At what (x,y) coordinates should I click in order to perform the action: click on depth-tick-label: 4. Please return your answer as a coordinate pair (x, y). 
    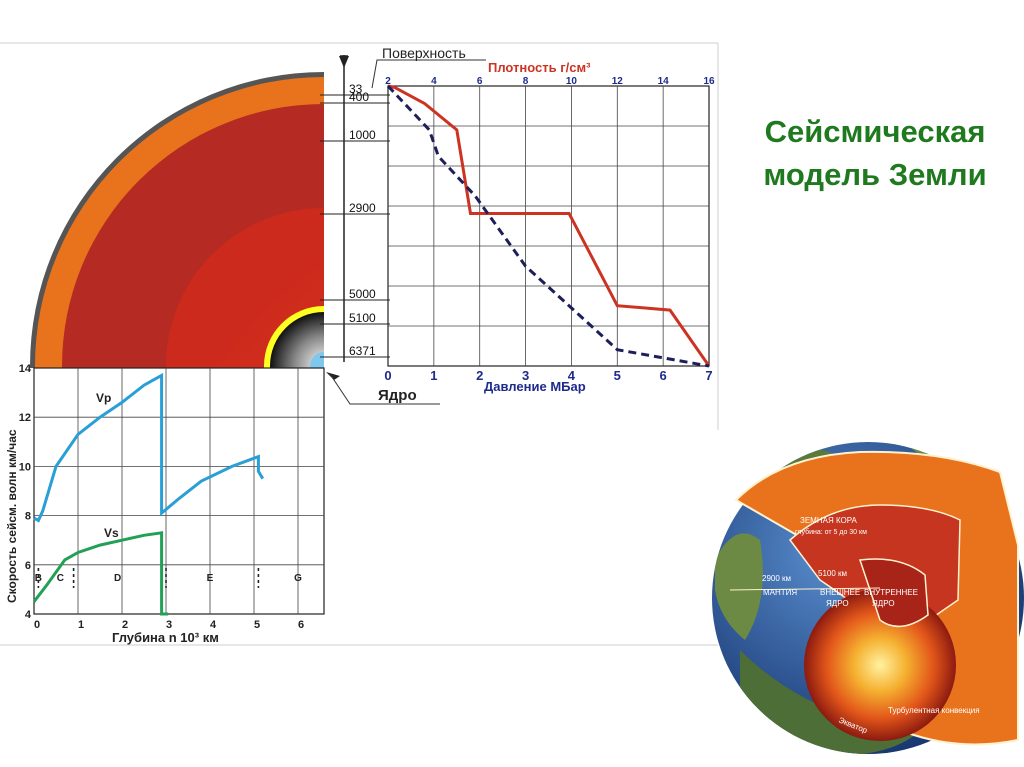
    Looking at the image, I should click on (213, 625).